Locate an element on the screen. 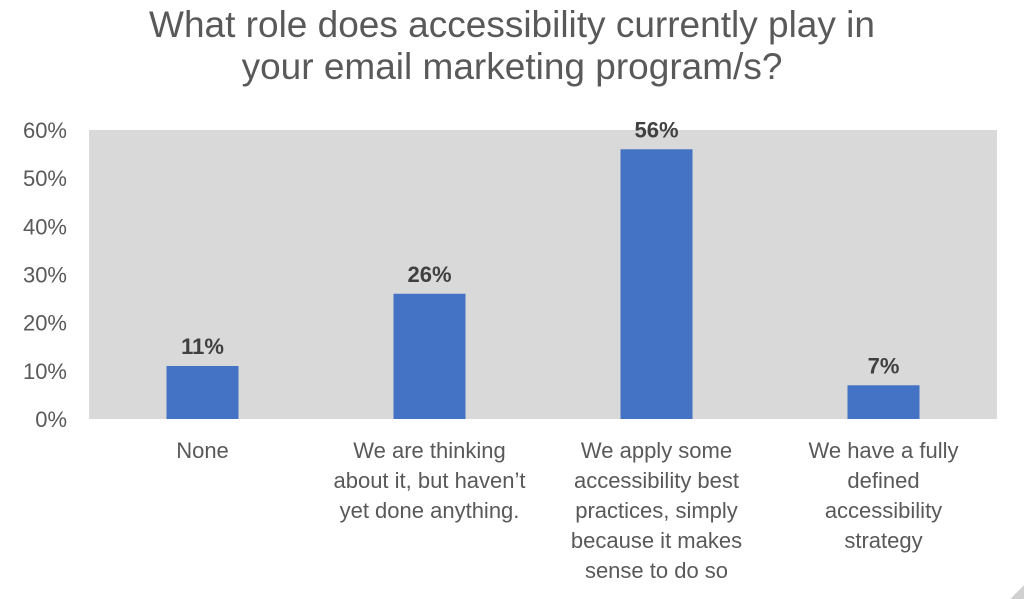 The image size is (1024, 599). x-tick-label: None is located at coordinates (202, 450).